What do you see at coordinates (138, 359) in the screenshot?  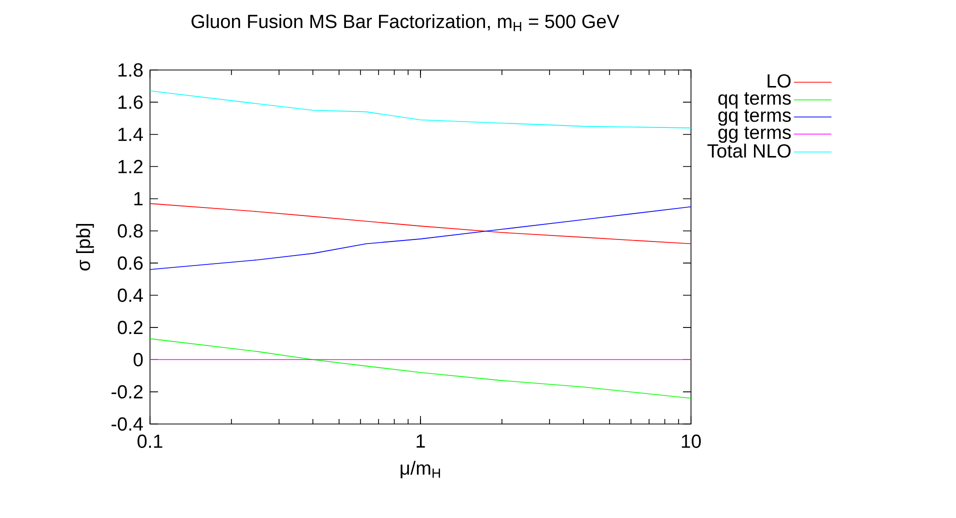 I see `y-tick-label: 0` at bounding box center [138, 359].